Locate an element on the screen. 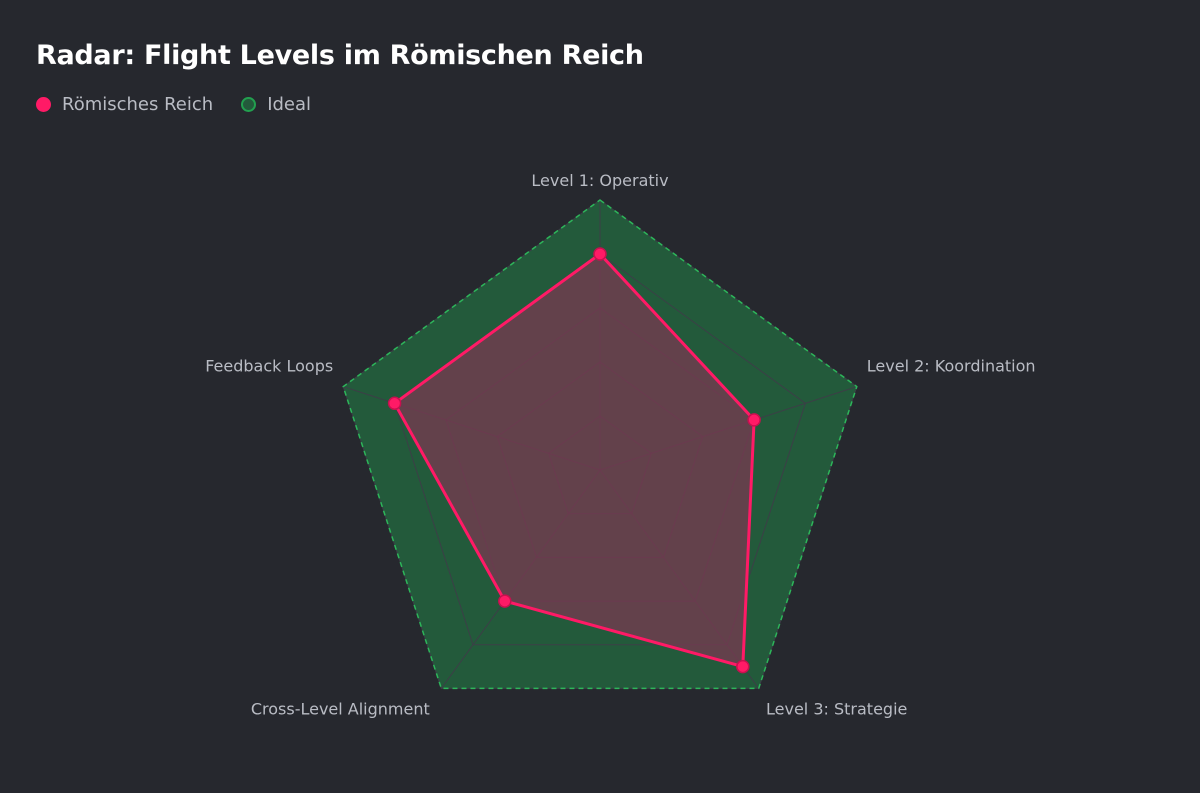 This screenshot has width=1200, height=793. chart-legend: Römisches Reich Ideal is located at coordinates (173, 104).